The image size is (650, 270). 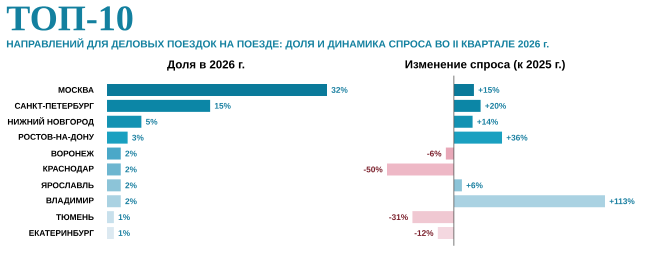 I want to click on data-label: +6%, so click(x=474, y=185).